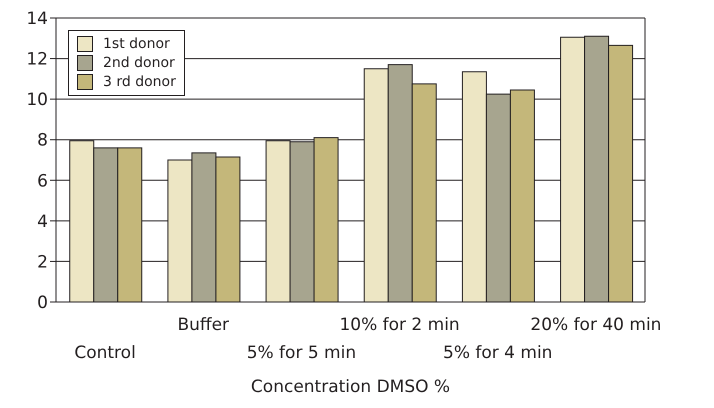 The height and width of the screenshot is (408, 714). Describe the element at coordinates (497, 353) in the screenshot. I see `x-tick-label: 5% for 4 min` at that location.